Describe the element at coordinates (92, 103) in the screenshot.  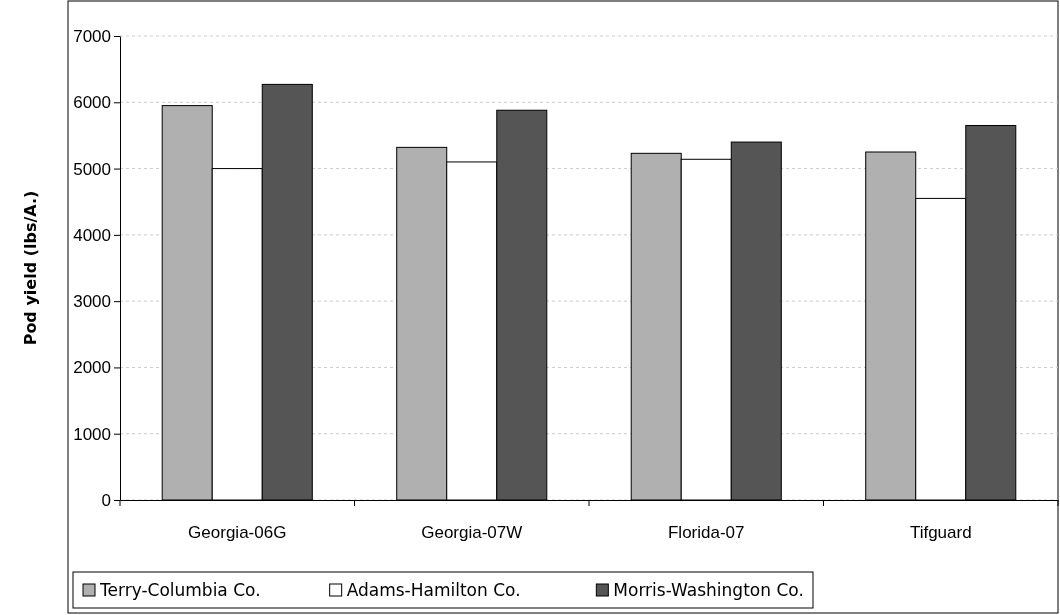
I see `y-tick-label: 6000` at that location.